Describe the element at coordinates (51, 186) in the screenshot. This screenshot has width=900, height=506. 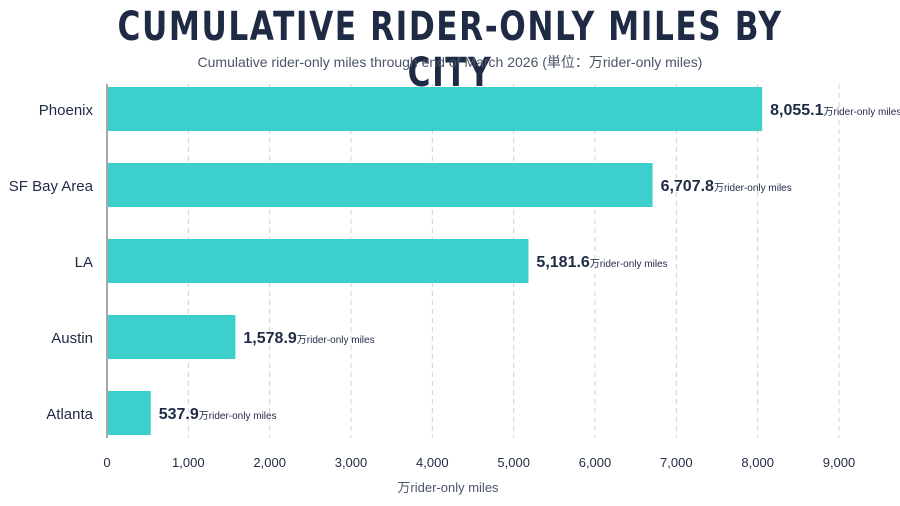
I see `category-label: SF Bay Area` at that location.